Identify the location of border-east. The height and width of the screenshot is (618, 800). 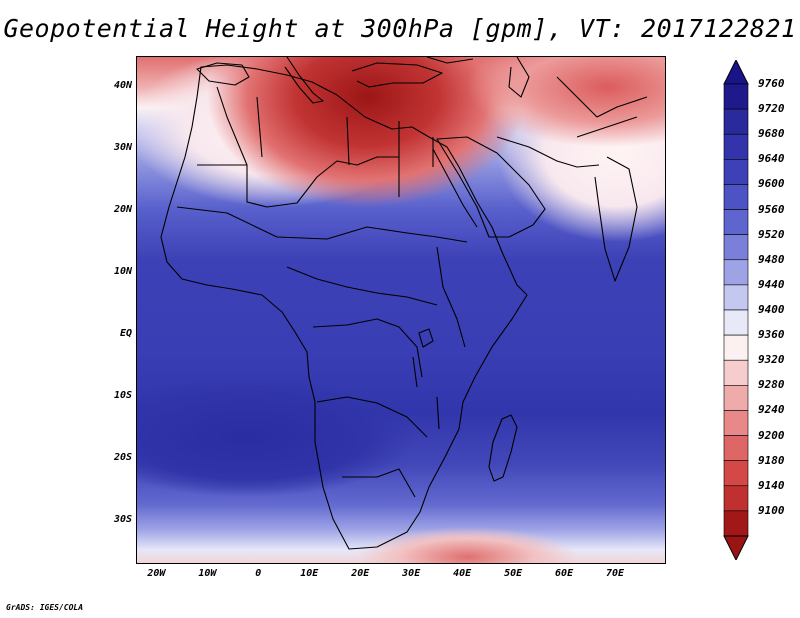
(451, 297).